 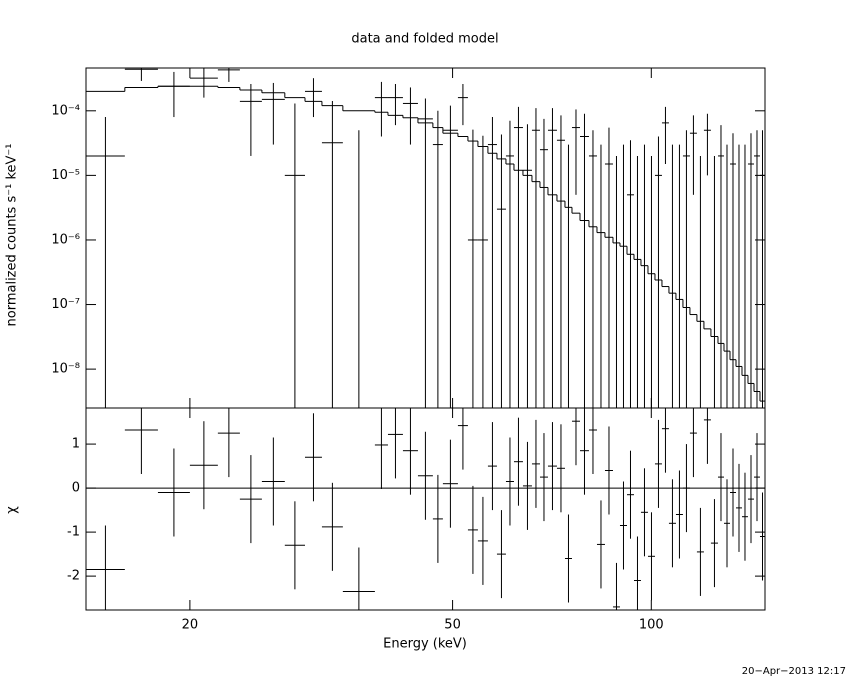 I want to click on y-tick-label: 10⁻⁷, so click(x=65, y=304).